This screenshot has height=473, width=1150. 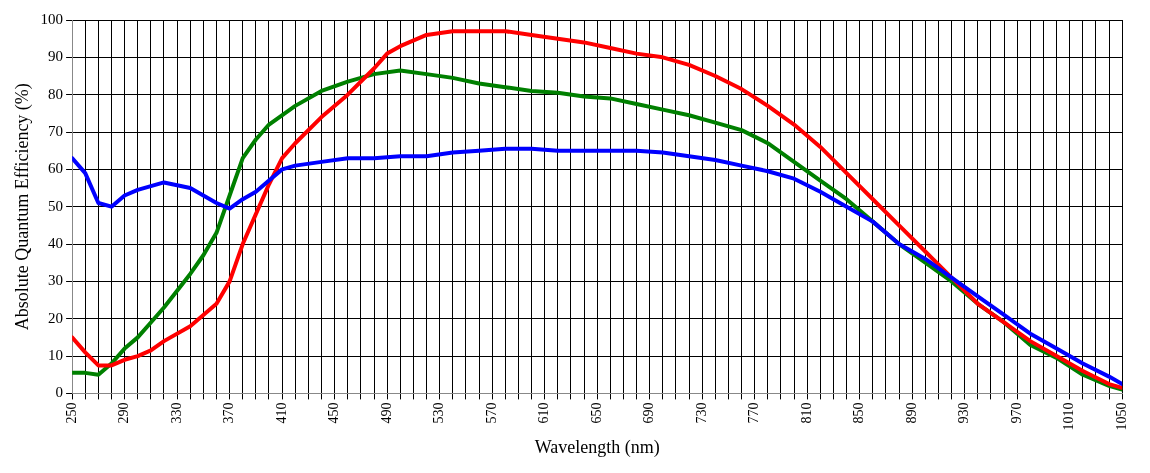 What do you see at coordinates (56, 355) in the screenshot?
I see `y-tick-label: 10` at bounding box center [56, 355].